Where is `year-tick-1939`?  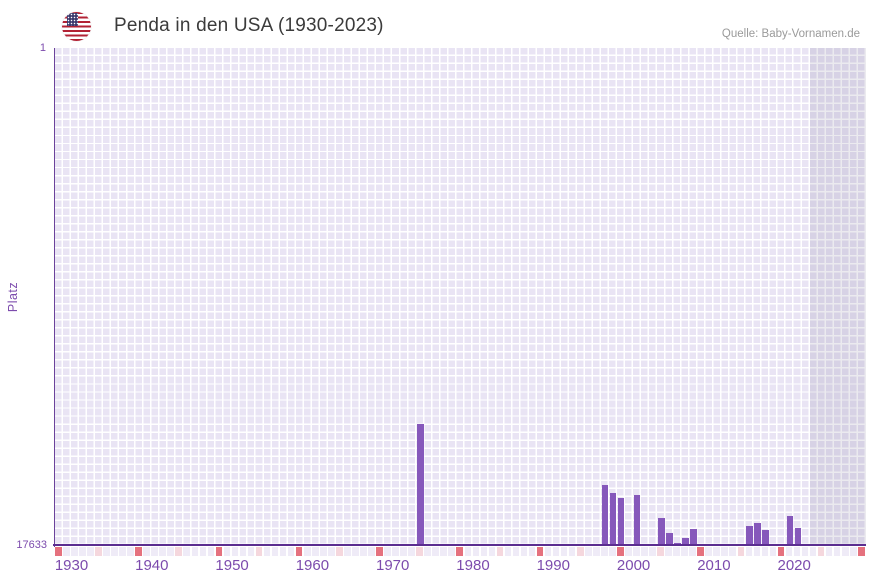
year-tick-1939 is located at coordinates (130, 551).